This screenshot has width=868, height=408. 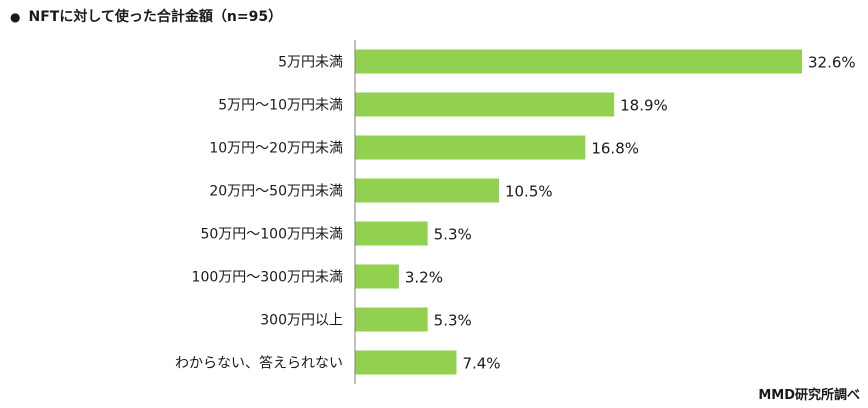 What do you see at coordinates (259, 363) in the screenshot?
I see `category-label: わからない、答えられない` at bounding box center [259, 363].